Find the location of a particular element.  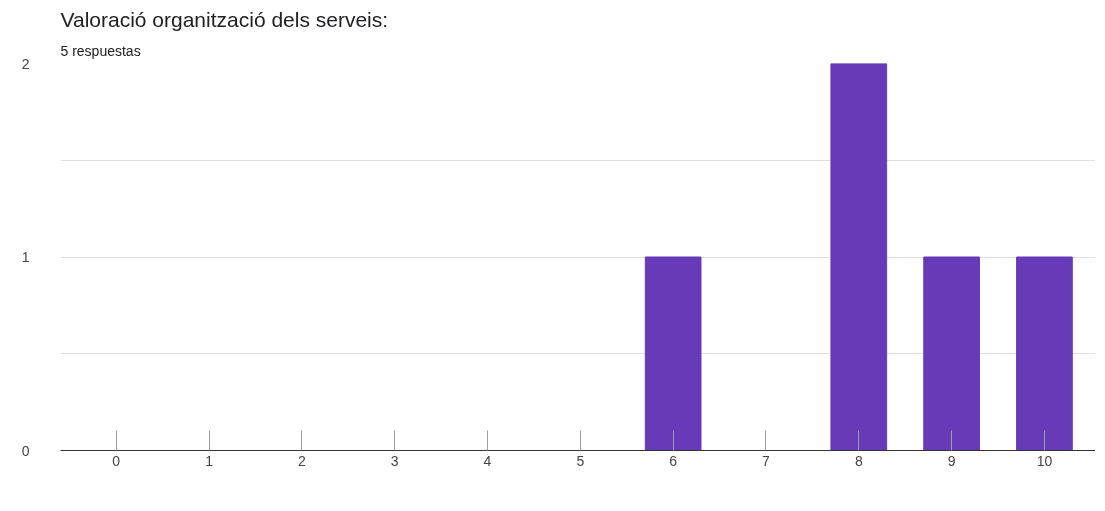

x-tick-label: 9 is located at coordinates (951, 460).